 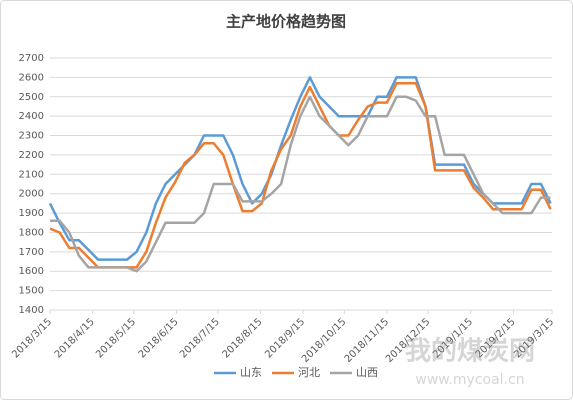 I want to click on y-tick-label: 2000, so click(x=31, y=194).